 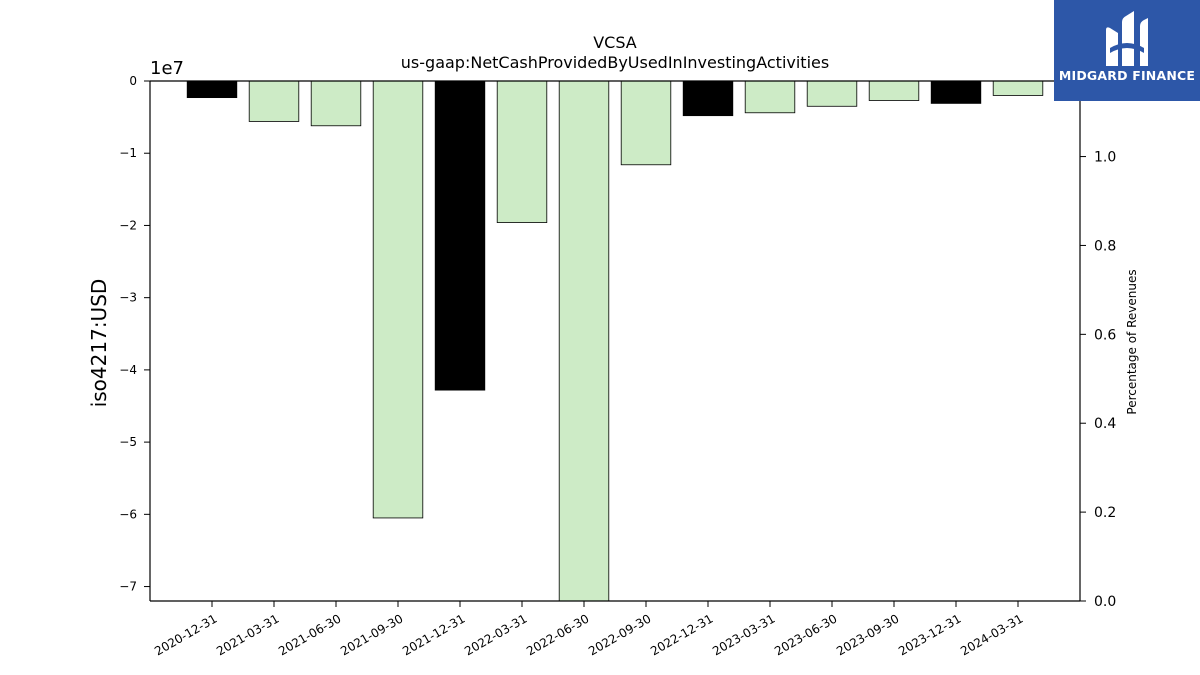 What do you see at coordinates (128, 153) in the screenshot?
I see `y-tick-label-1: −1` at bounding box center [128, 153].